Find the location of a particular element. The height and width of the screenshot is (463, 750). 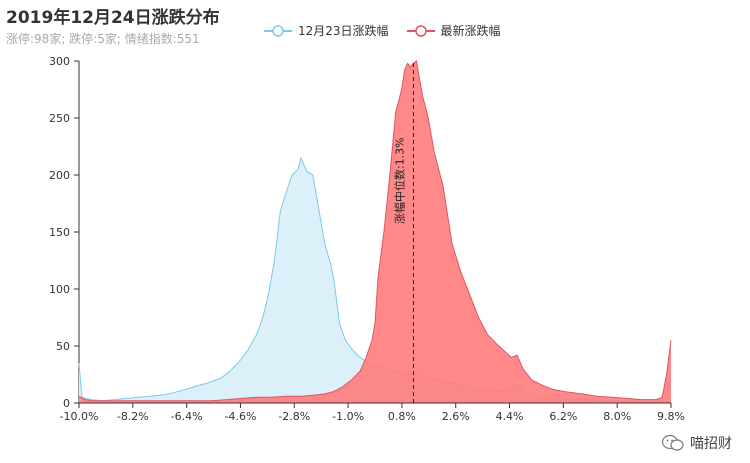

y-tick-label: 50 is located at coordinates (63, 346).